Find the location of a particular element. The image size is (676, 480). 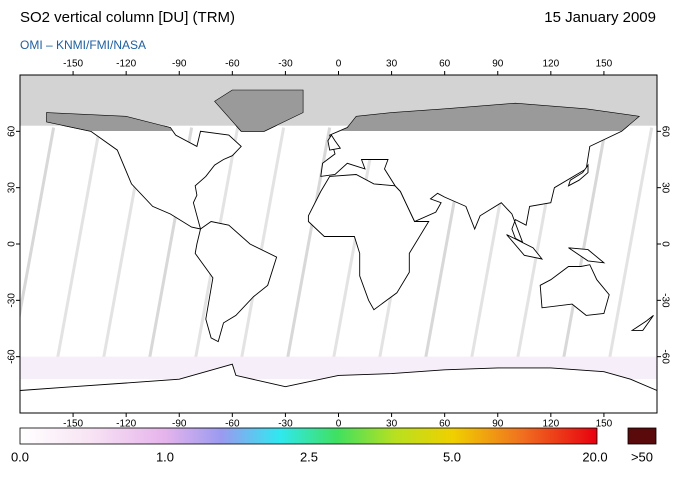

lon-label-bottom: -90 is located at coordinates (179, 424).